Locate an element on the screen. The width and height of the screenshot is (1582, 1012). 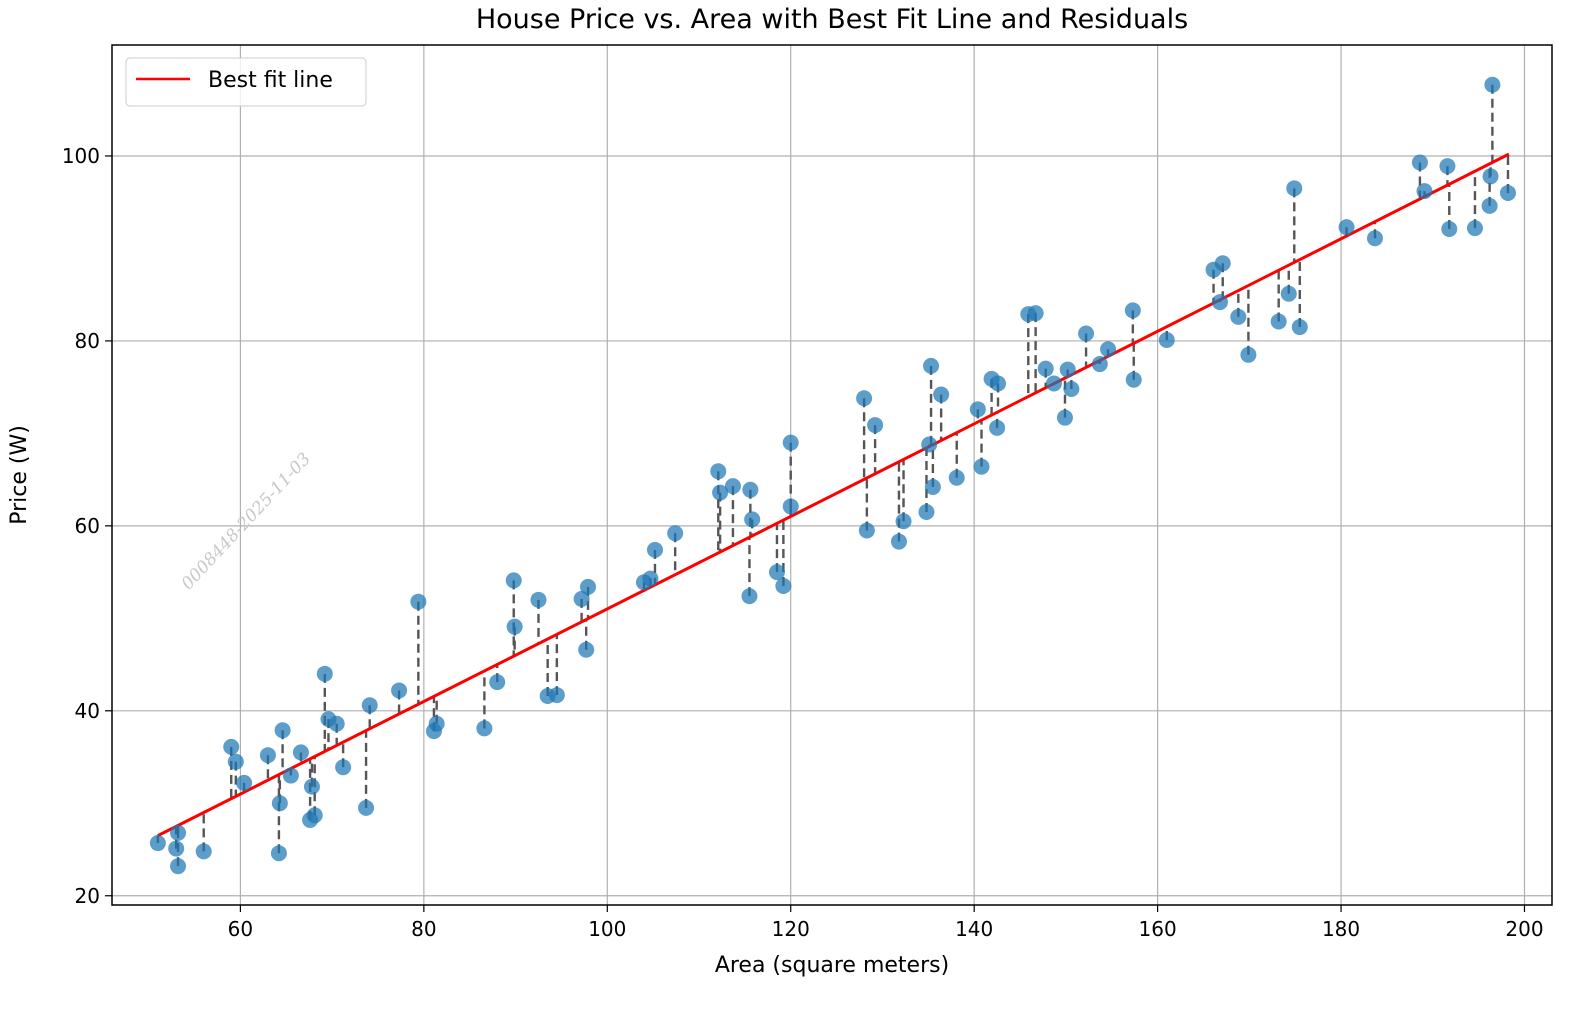
legend-box is located at coordinates (246, 82).